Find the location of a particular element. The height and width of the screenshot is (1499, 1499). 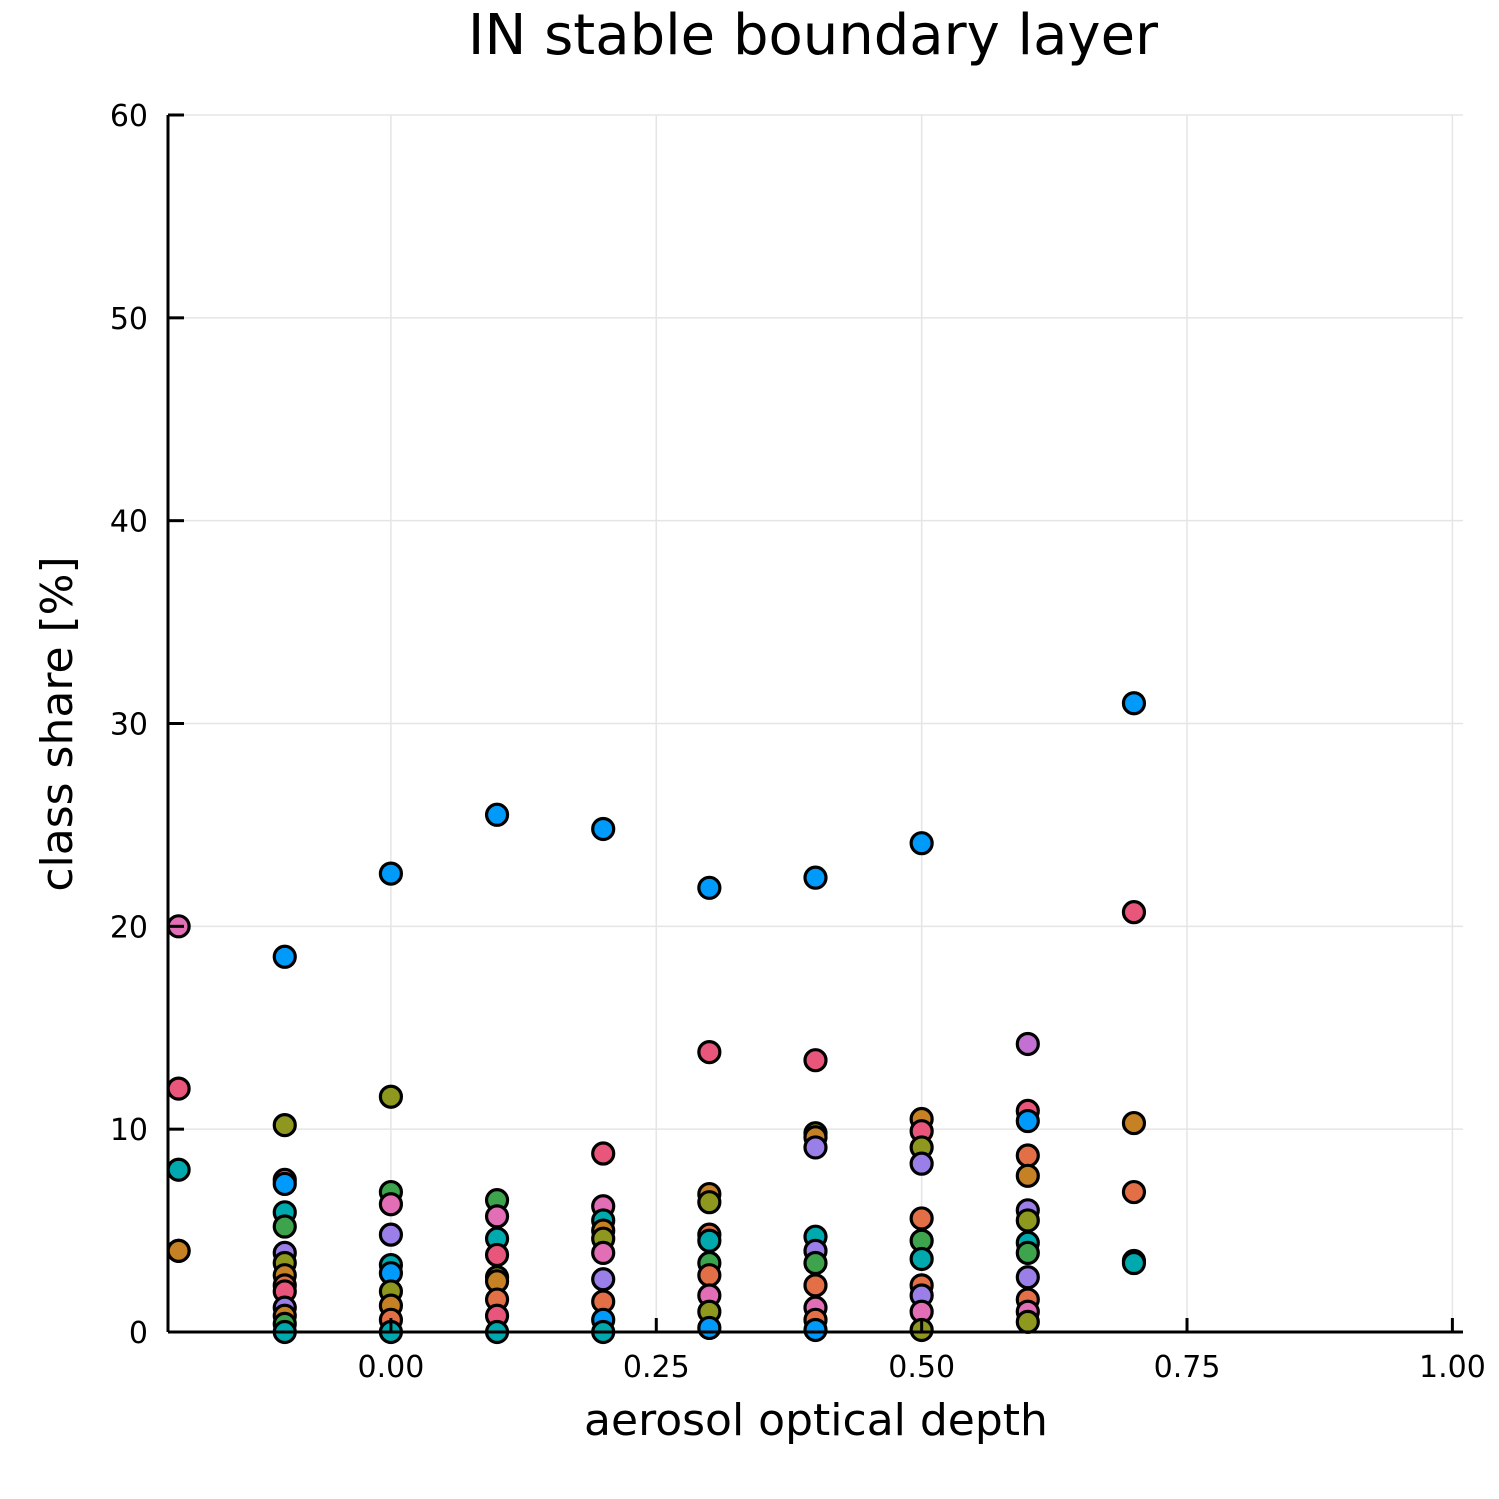

y-tick-label: 30 is located at coordinates (129, 725).